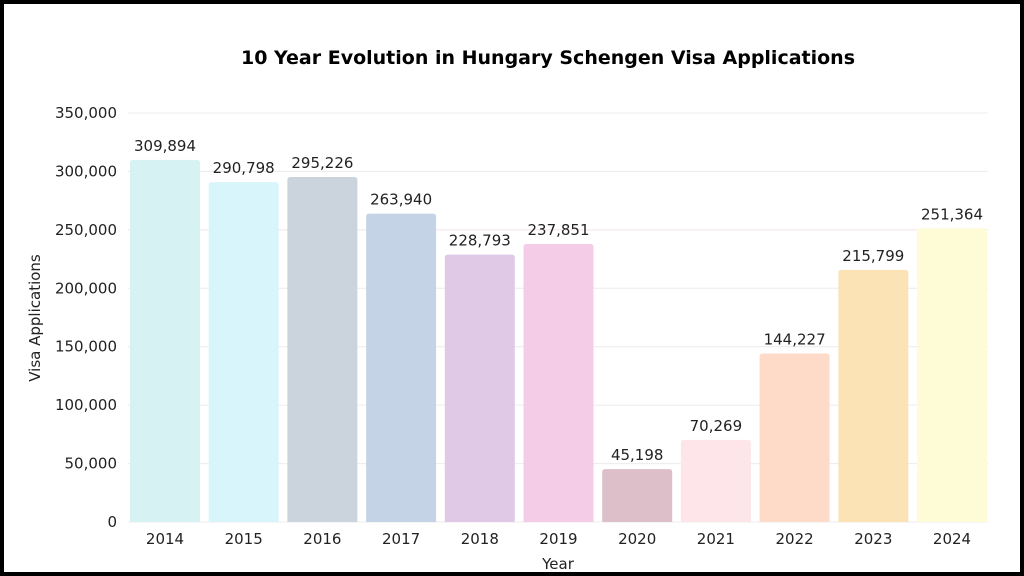 The height and width of the screenshot is (576, 1024). Describe the element at coordinates (86, 230) in the screenshot. I see `y-tick-label: 250,000` at that location.